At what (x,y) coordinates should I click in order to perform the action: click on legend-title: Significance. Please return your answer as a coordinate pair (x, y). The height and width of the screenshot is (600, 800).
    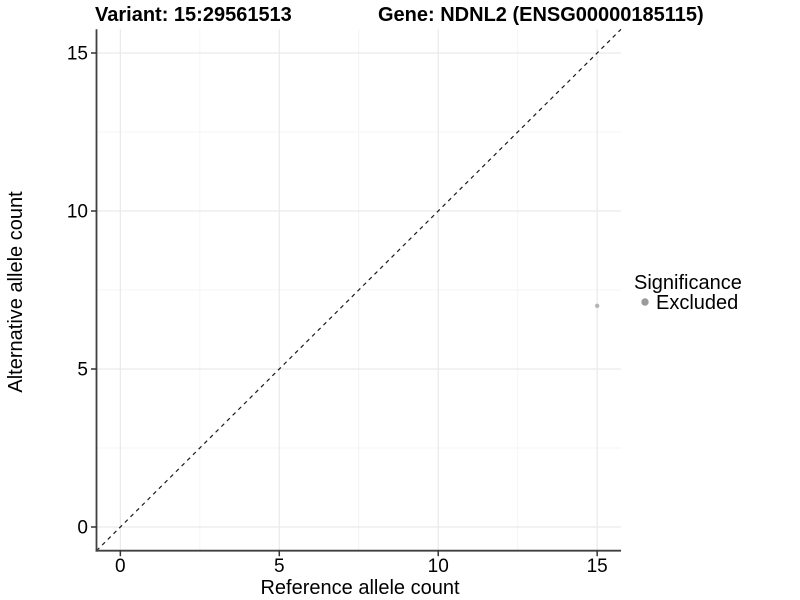
    Looking at the image, I should click on (688, 283).